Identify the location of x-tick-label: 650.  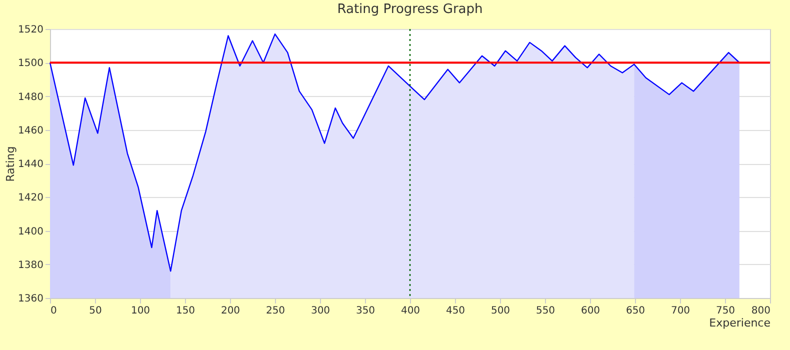
(636, 311).